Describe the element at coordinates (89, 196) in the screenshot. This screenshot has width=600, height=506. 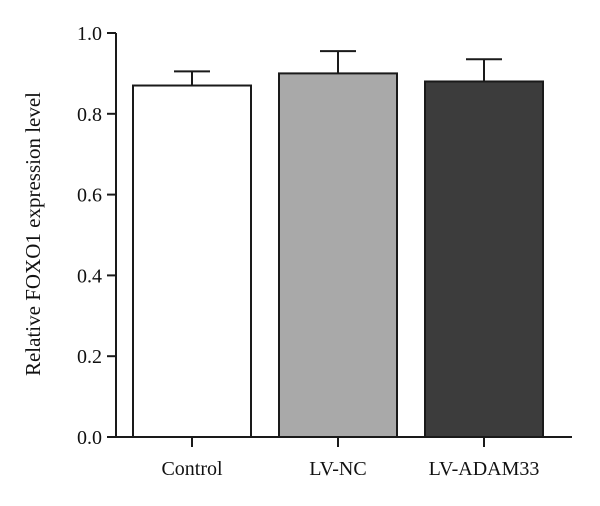
I see `y-tick-label: 0.6` at that location.